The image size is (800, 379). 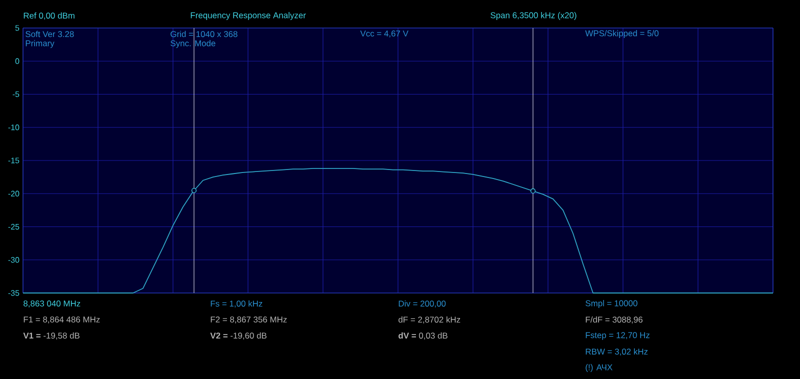 What do you see at coordinates (52, 304) in the screenshot?
I see `text: 8,863 040 MHz` at bounding box center [52, 304].